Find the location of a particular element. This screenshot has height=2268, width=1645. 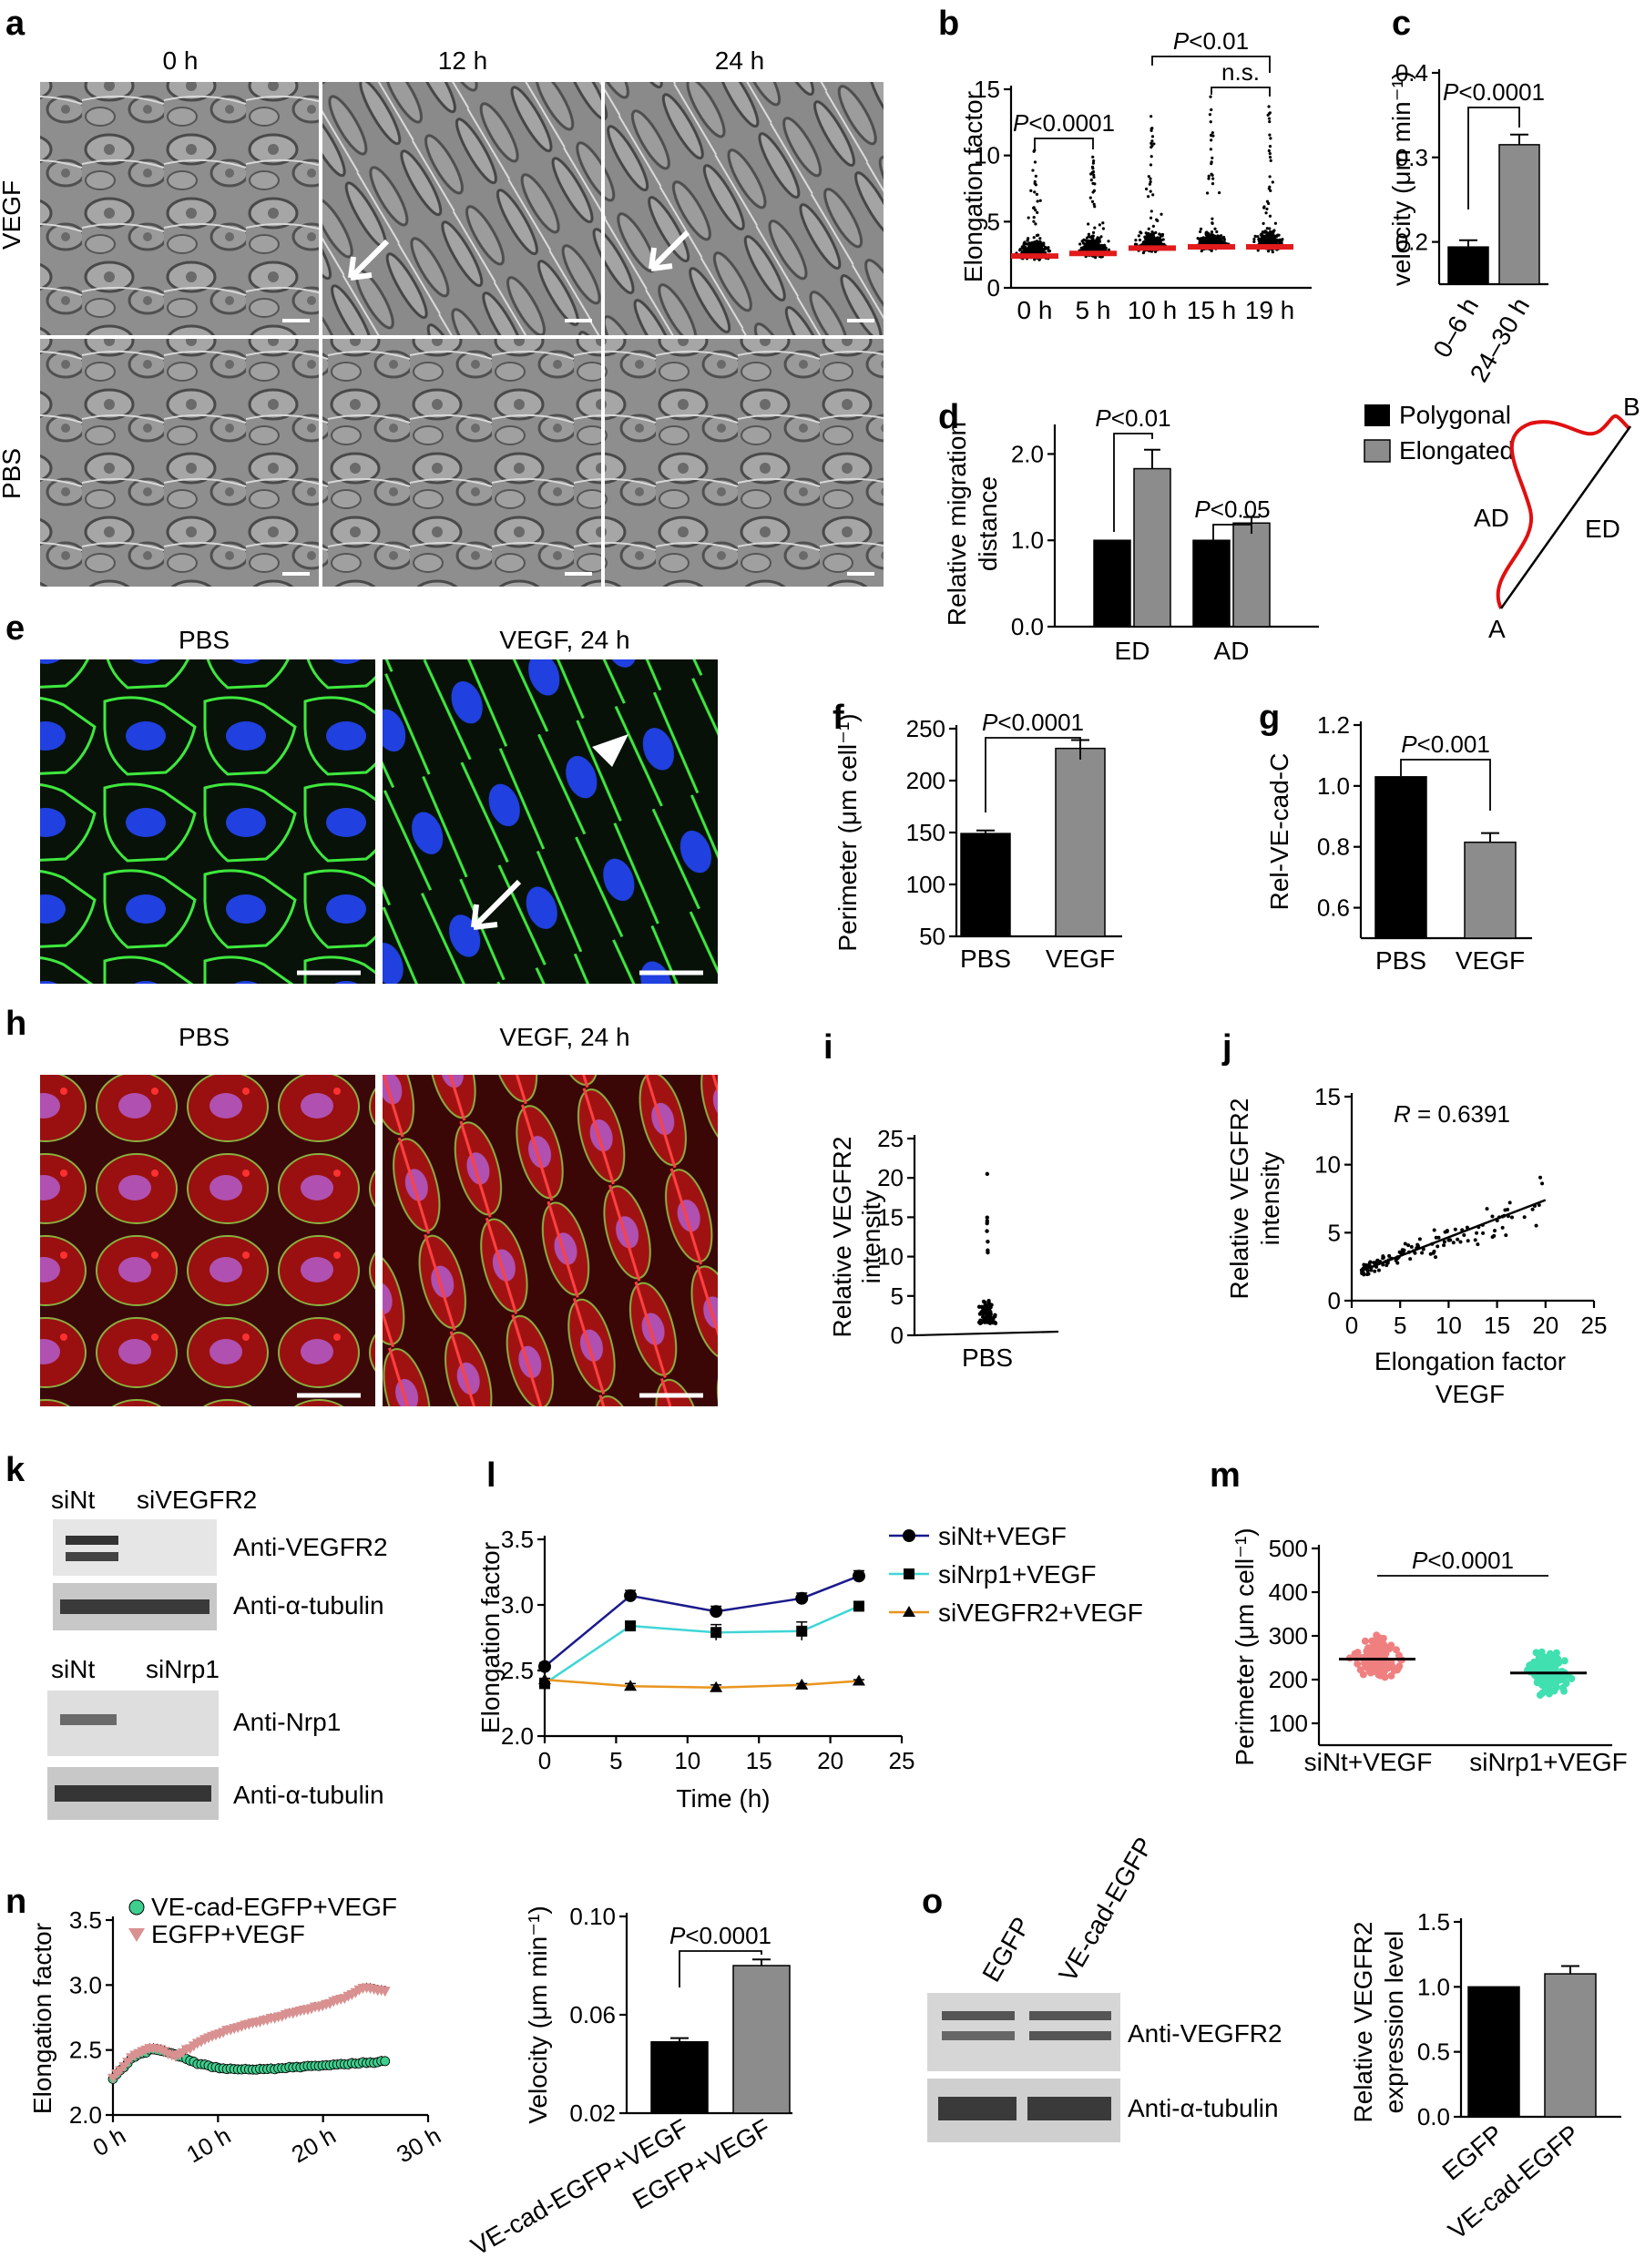

panel-letter-l: l is located at coordinates (491, 1475).